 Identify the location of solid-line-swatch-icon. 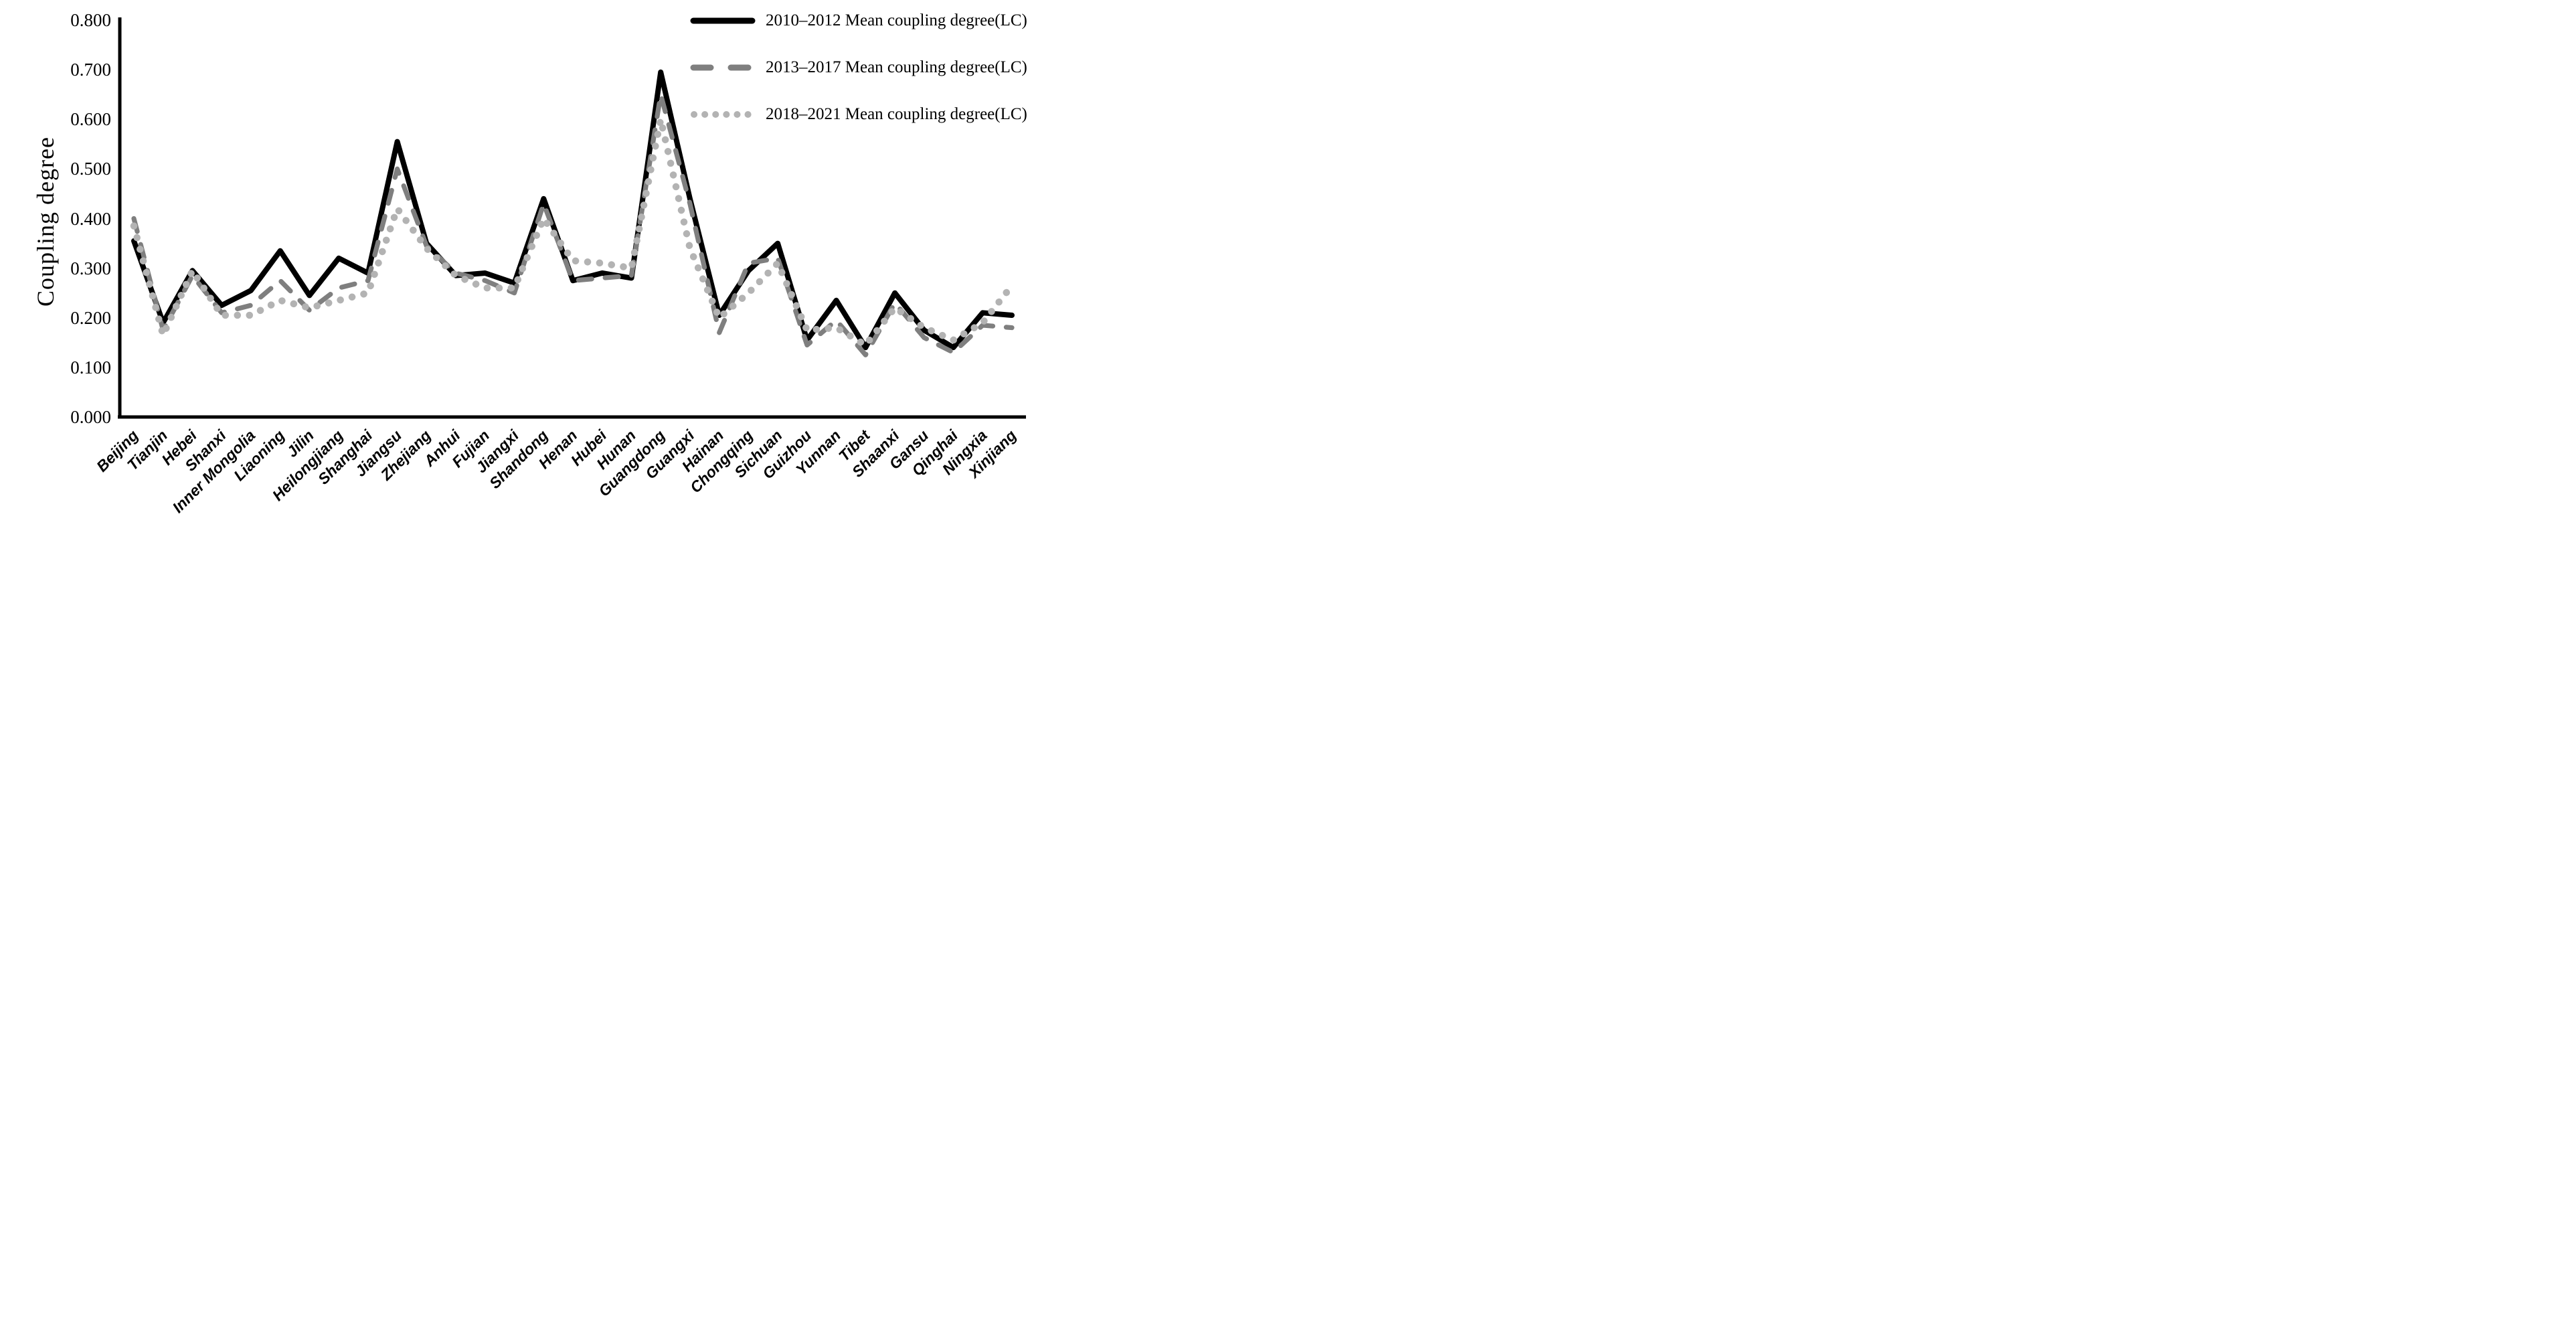
(723, 20).